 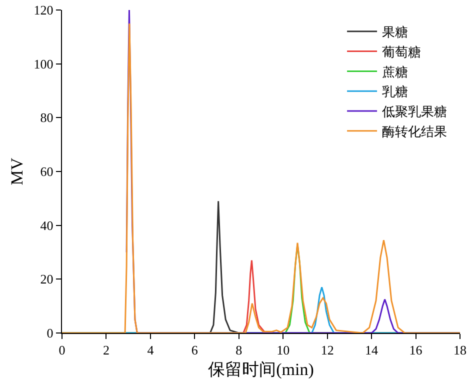 What do you see at coordinates (194, 350) in the screenshot?
I see `x-tick-label: 6` at bounding box center [194, 350].